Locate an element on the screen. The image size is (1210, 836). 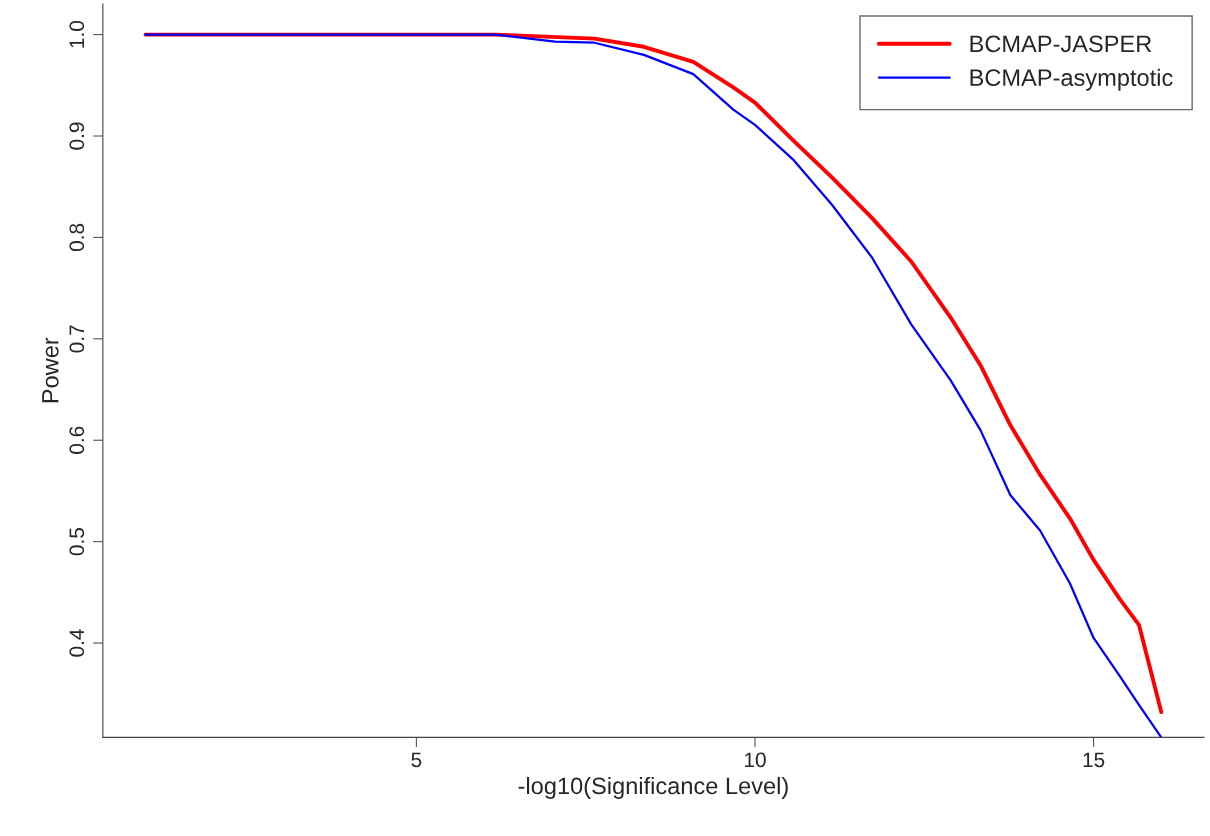
y-axis-title: Power is located at coordinates (50, 370).